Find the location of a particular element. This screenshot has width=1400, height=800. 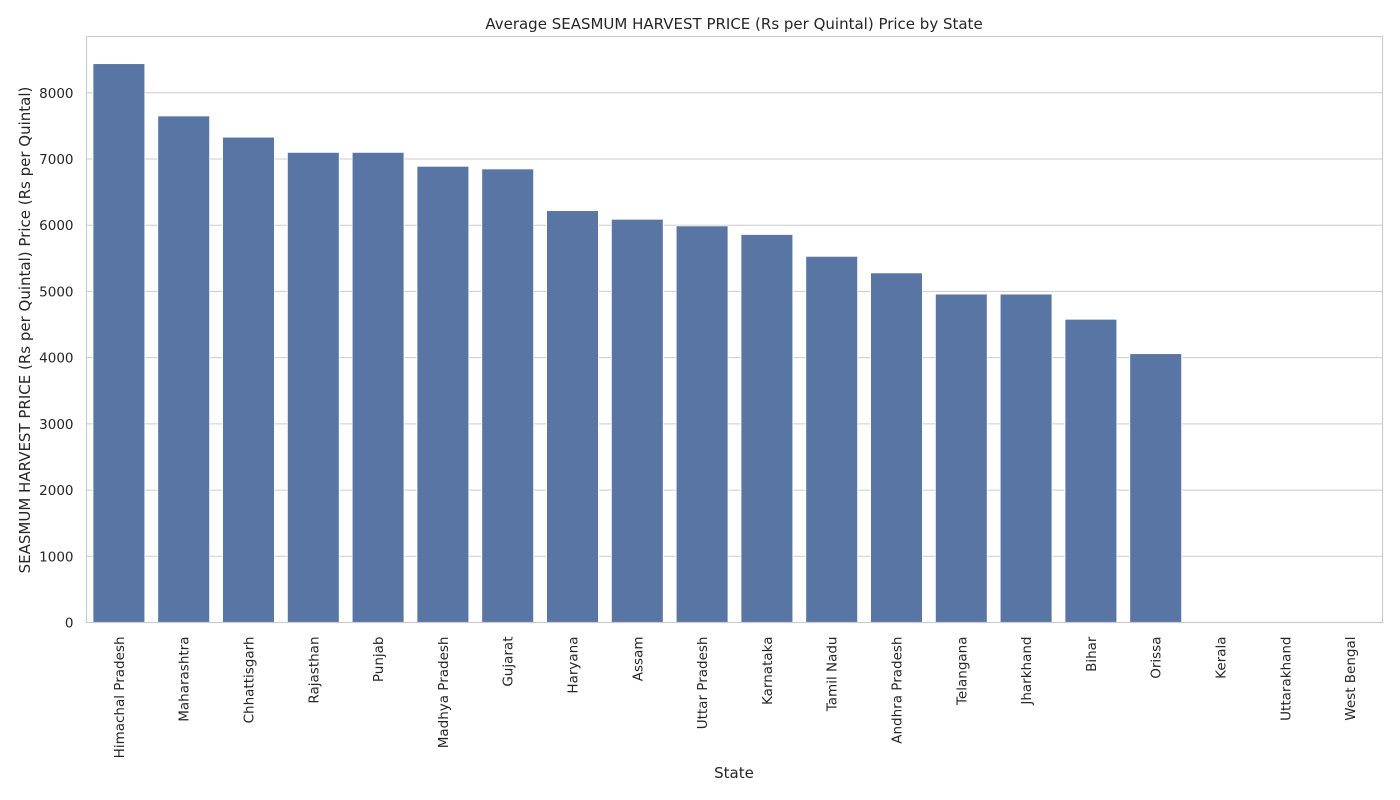

y-tick-label: 4000 is located at coordinates (56, 359).